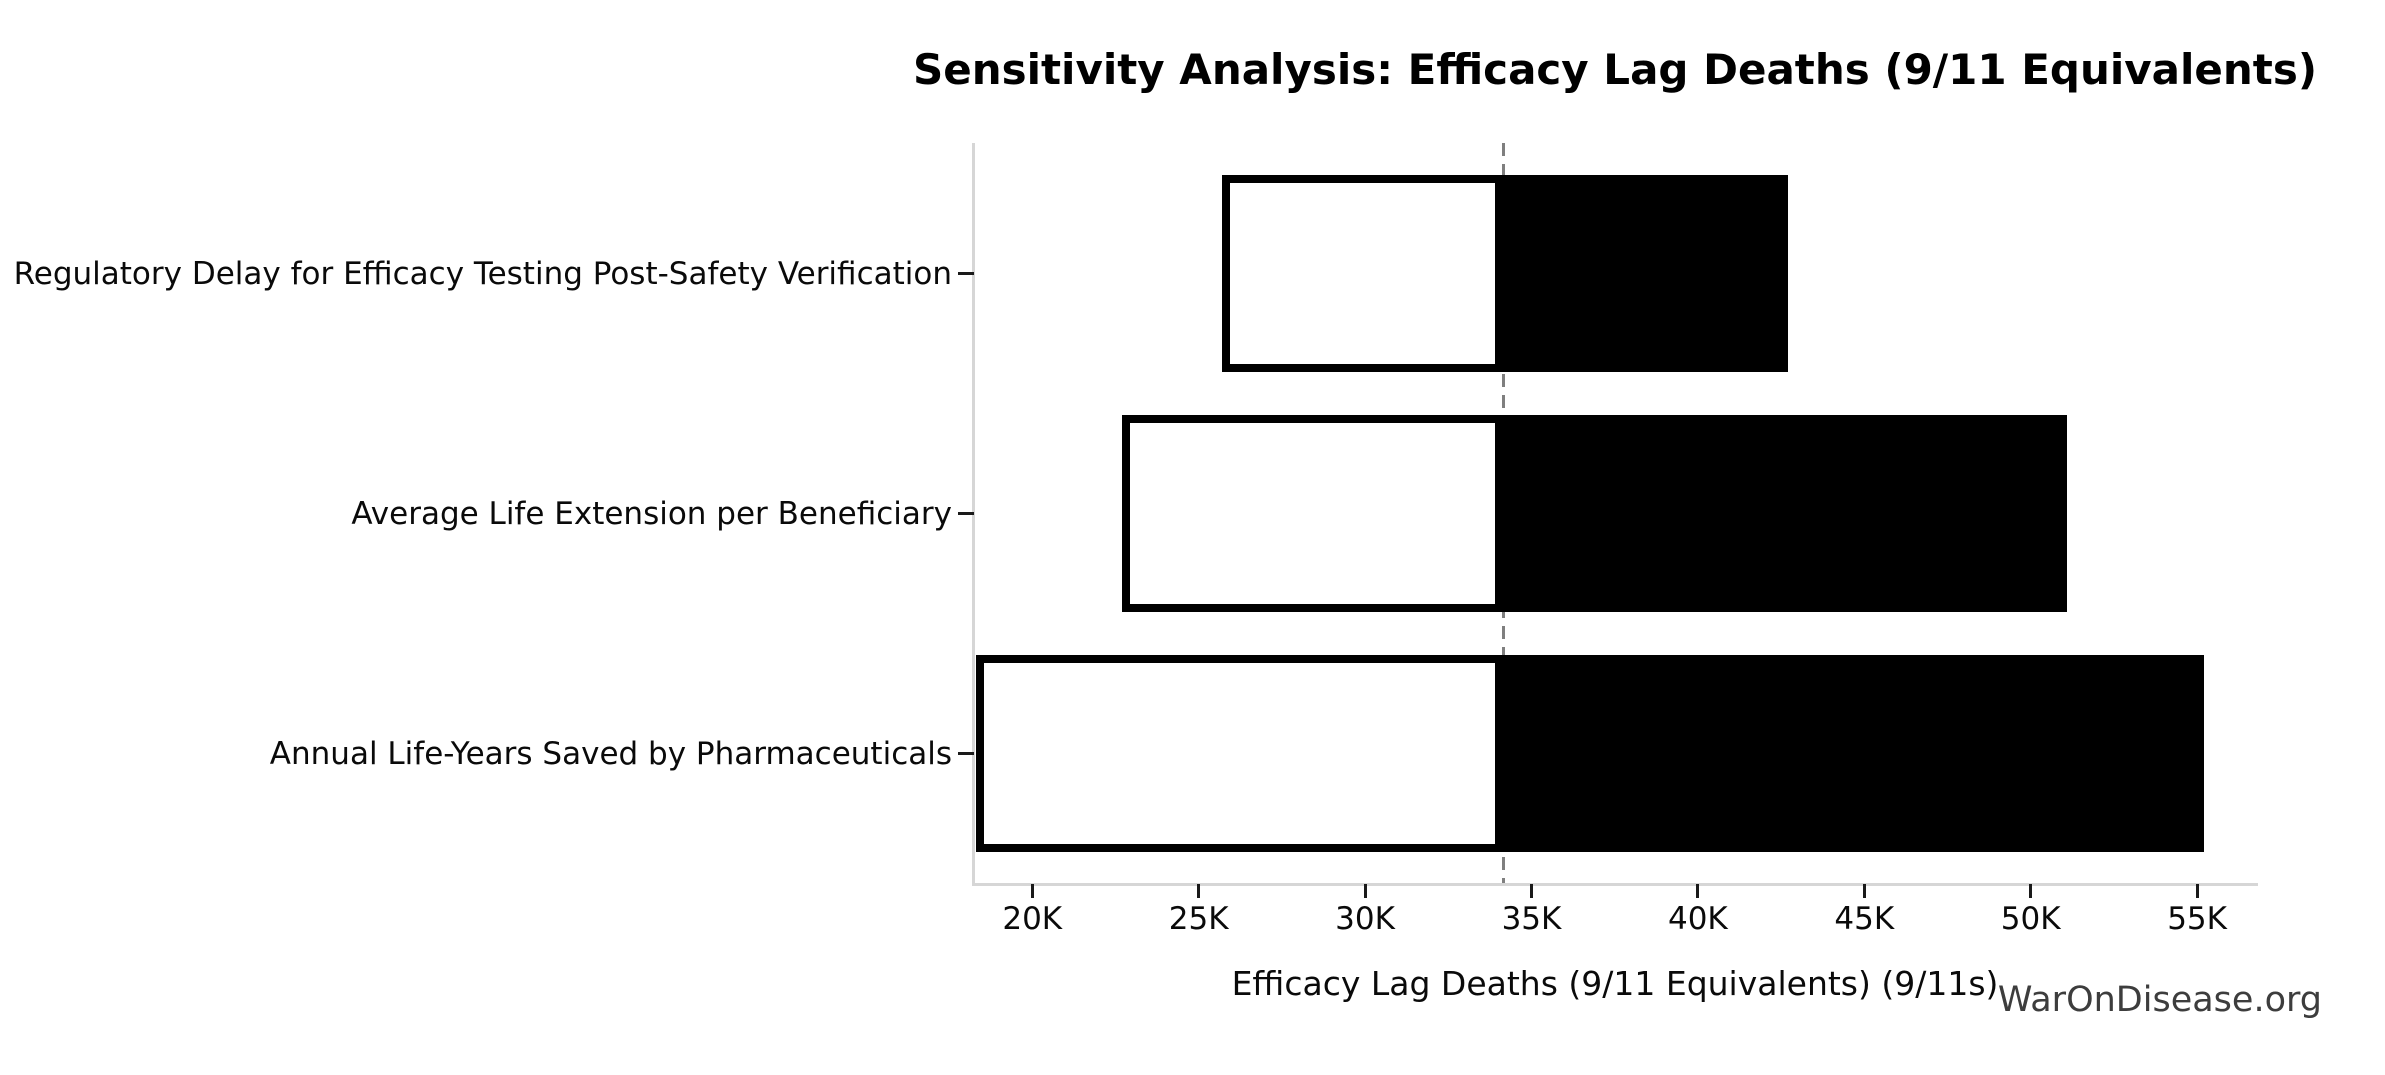 Image resolution: width=2385 pixels, height=1075 pixels. What do you see at coordinates (1531, 919) in the screenshot?
I see `x-axis-tick-label: 35K` at bounding box center [1531, 919].